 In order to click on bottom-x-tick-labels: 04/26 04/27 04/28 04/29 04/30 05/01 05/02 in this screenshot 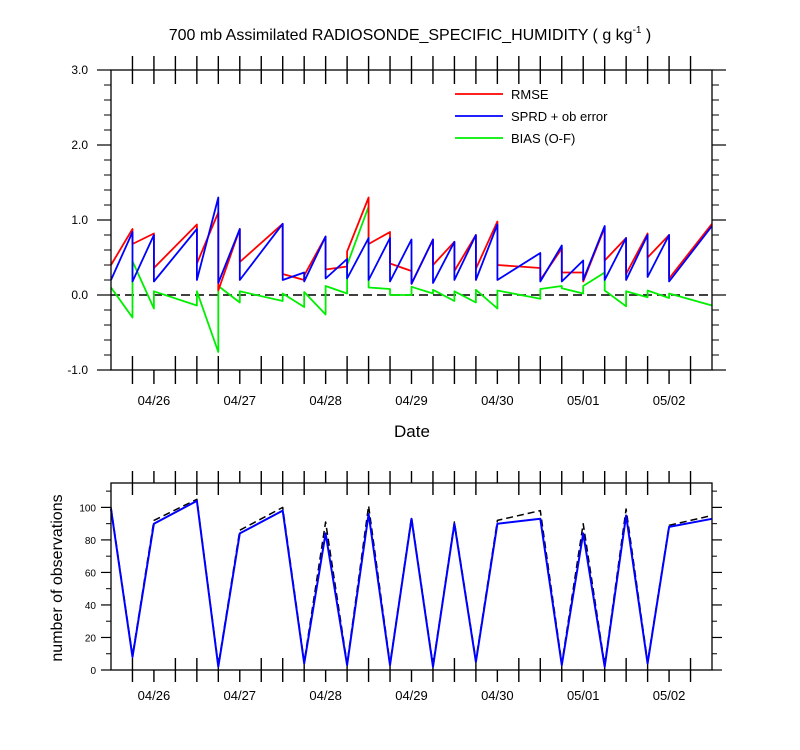, I will do `click(412, 695)`.